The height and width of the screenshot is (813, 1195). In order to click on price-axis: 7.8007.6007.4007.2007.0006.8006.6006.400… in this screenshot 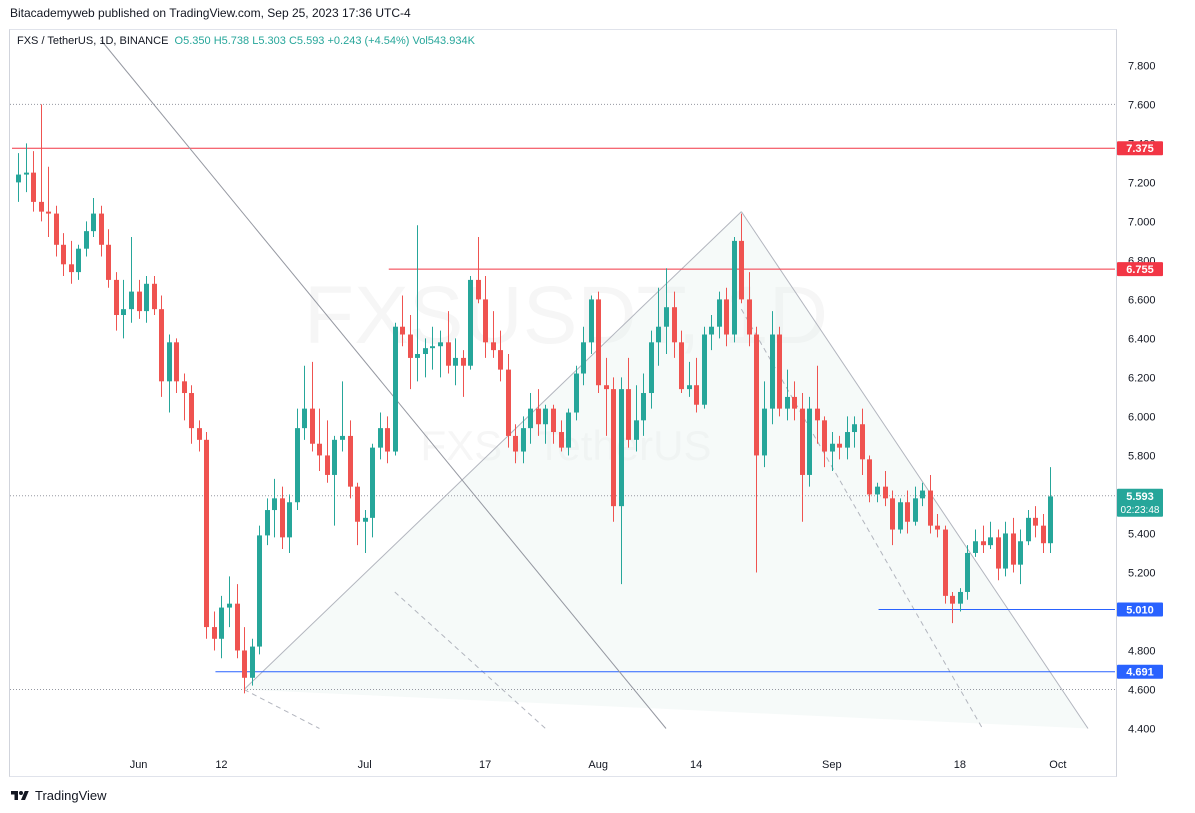, I will do `click(1142, 397)`.